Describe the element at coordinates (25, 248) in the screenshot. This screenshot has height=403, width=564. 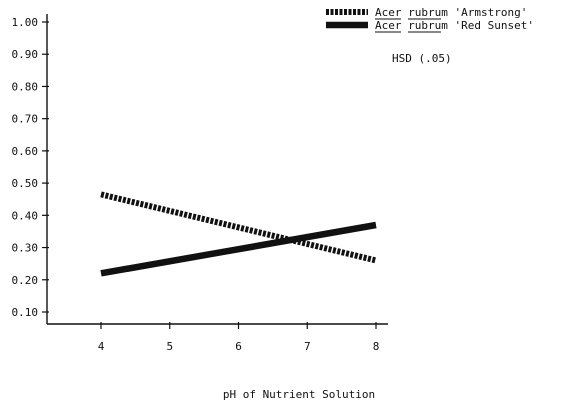
I see `y-tick-label: 0.30` at that location.